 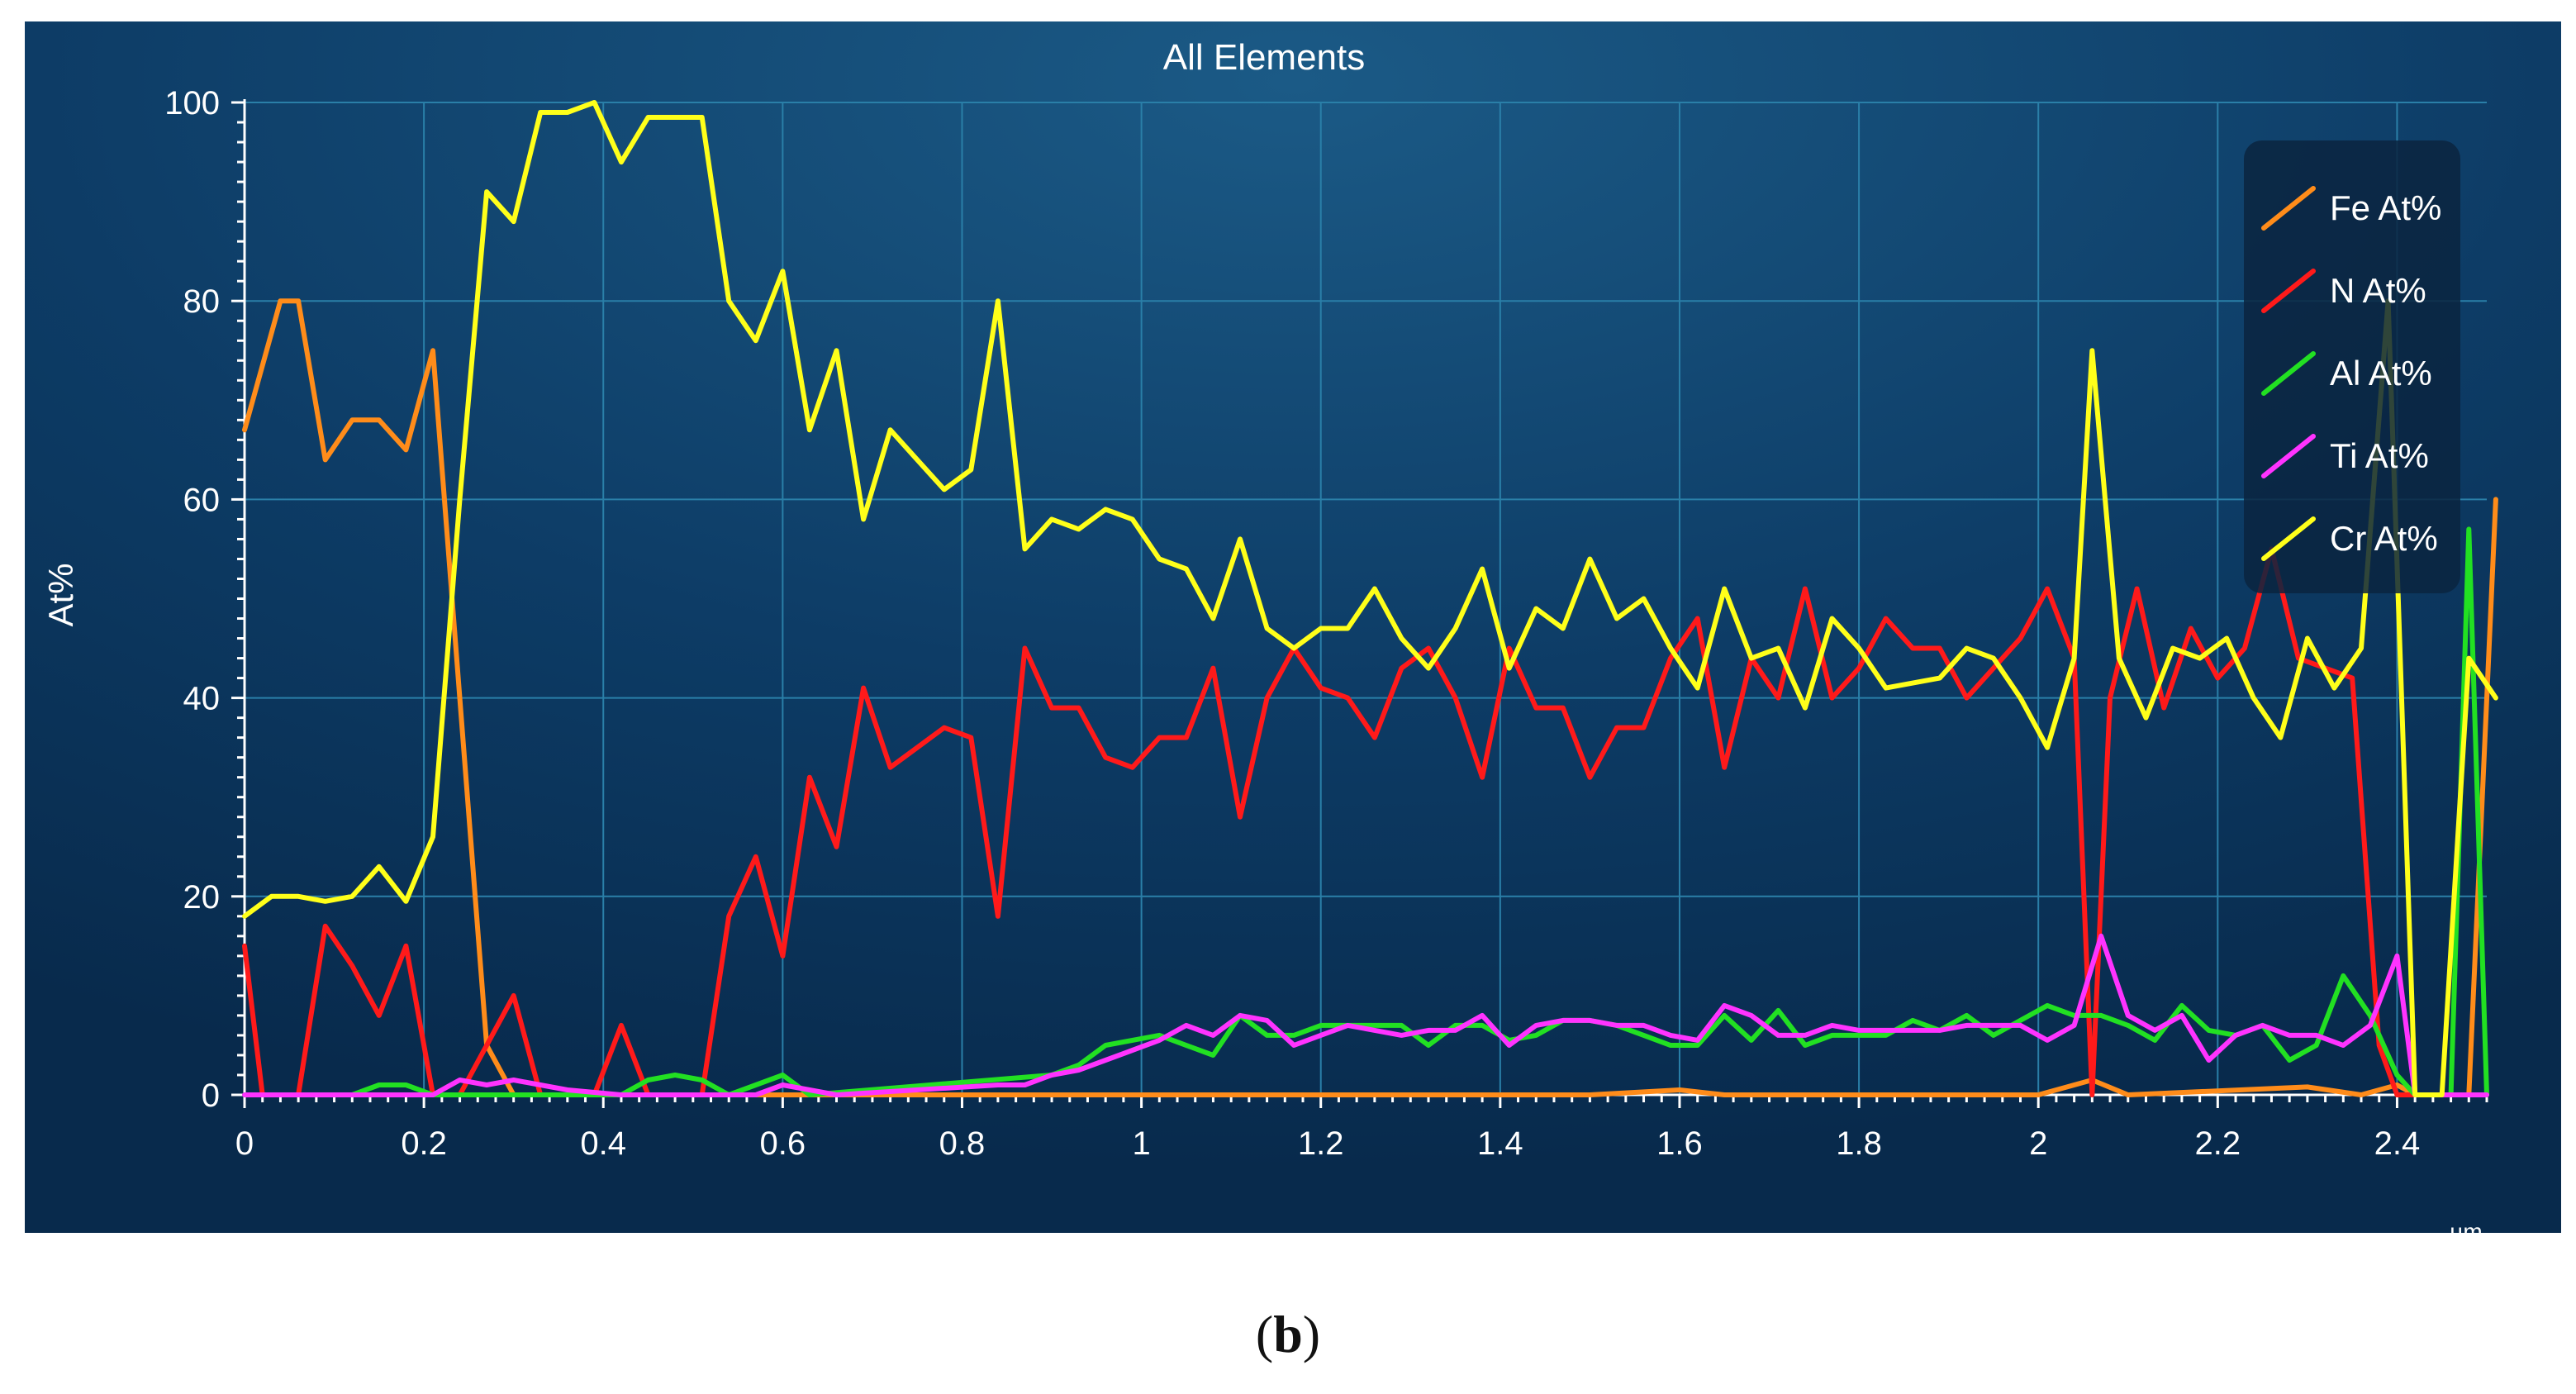 I want to click on x-tick-label: 2.2, so click(x=2218, y=1143).